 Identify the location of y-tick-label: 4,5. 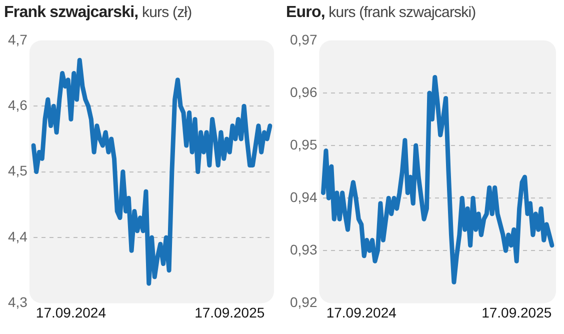
(18, 170).